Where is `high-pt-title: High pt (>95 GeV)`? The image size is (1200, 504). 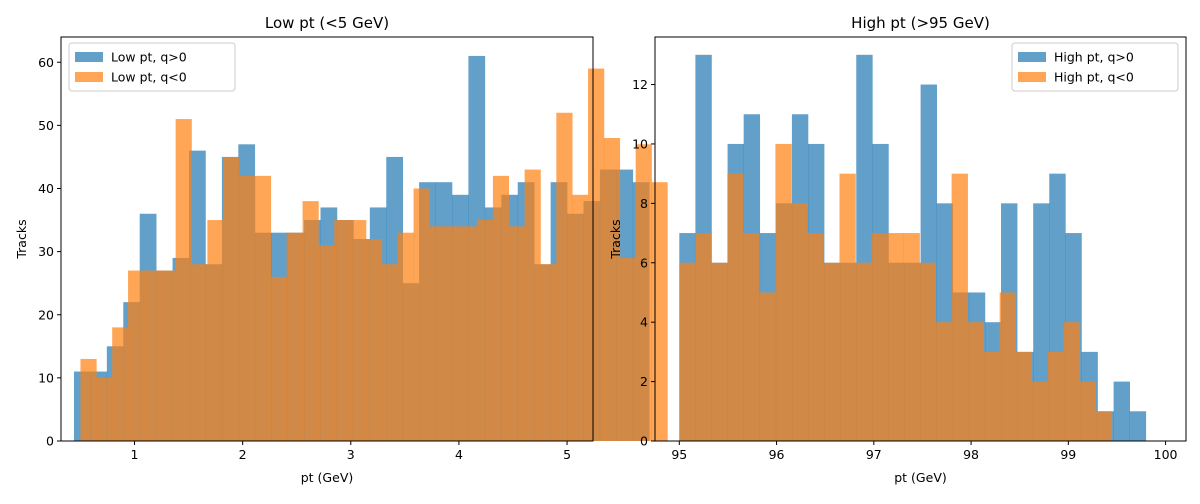
high-pt-title: High pt (>95 GeV) is located at coordinates (920, 23).